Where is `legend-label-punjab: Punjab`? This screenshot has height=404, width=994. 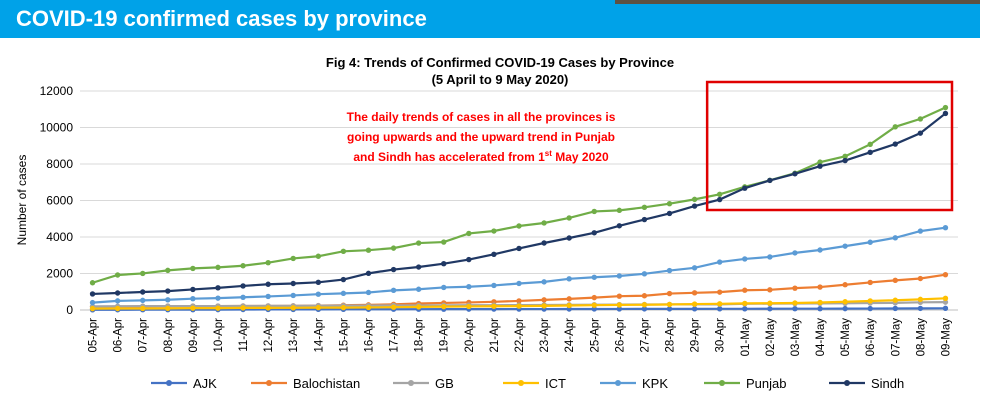
legend-label-punjab: Punjab is located at coordinates (766, 383).